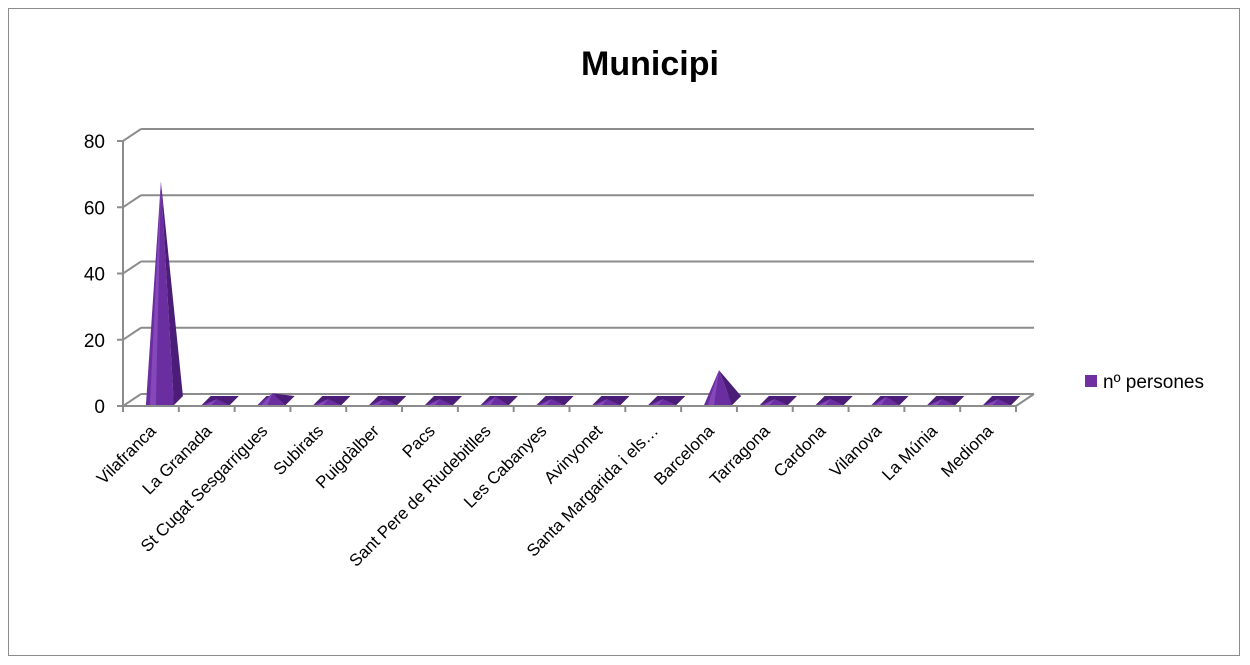  Describe the element at coordinates (909, 452) in the screenshot. I see `x-tick-label: La Múnia` at that location.